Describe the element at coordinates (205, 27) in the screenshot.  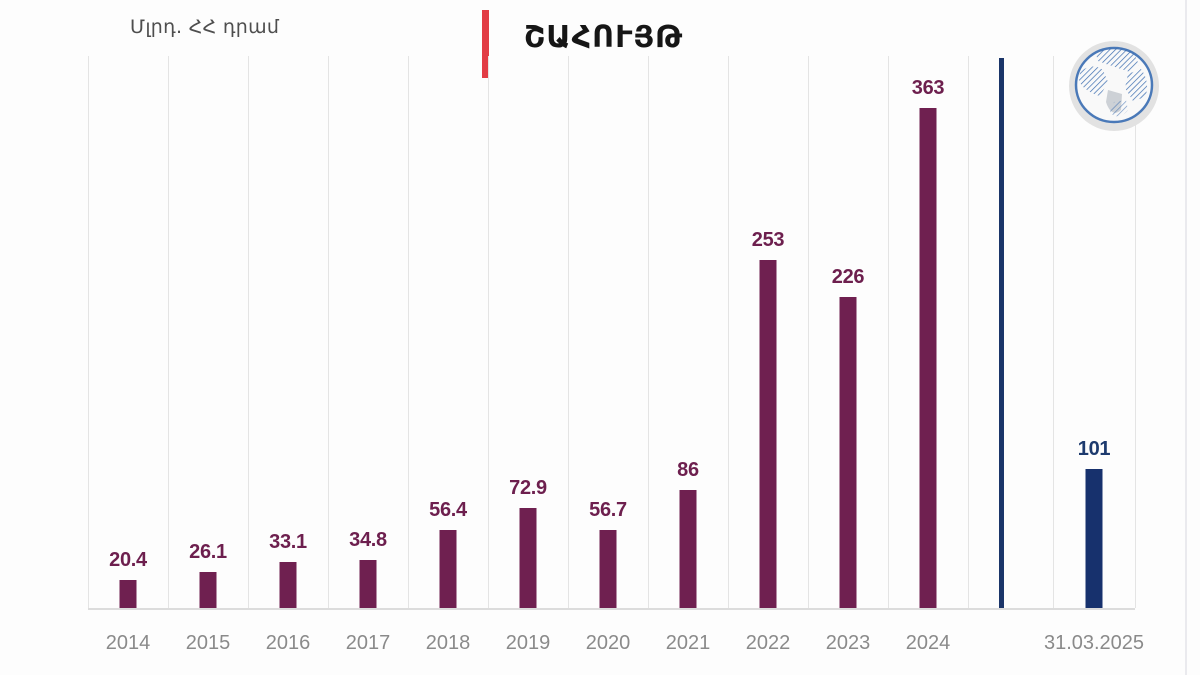
I see `y-axis-unit-label: Մլրդ. ՀՀ դրամ` at that location.